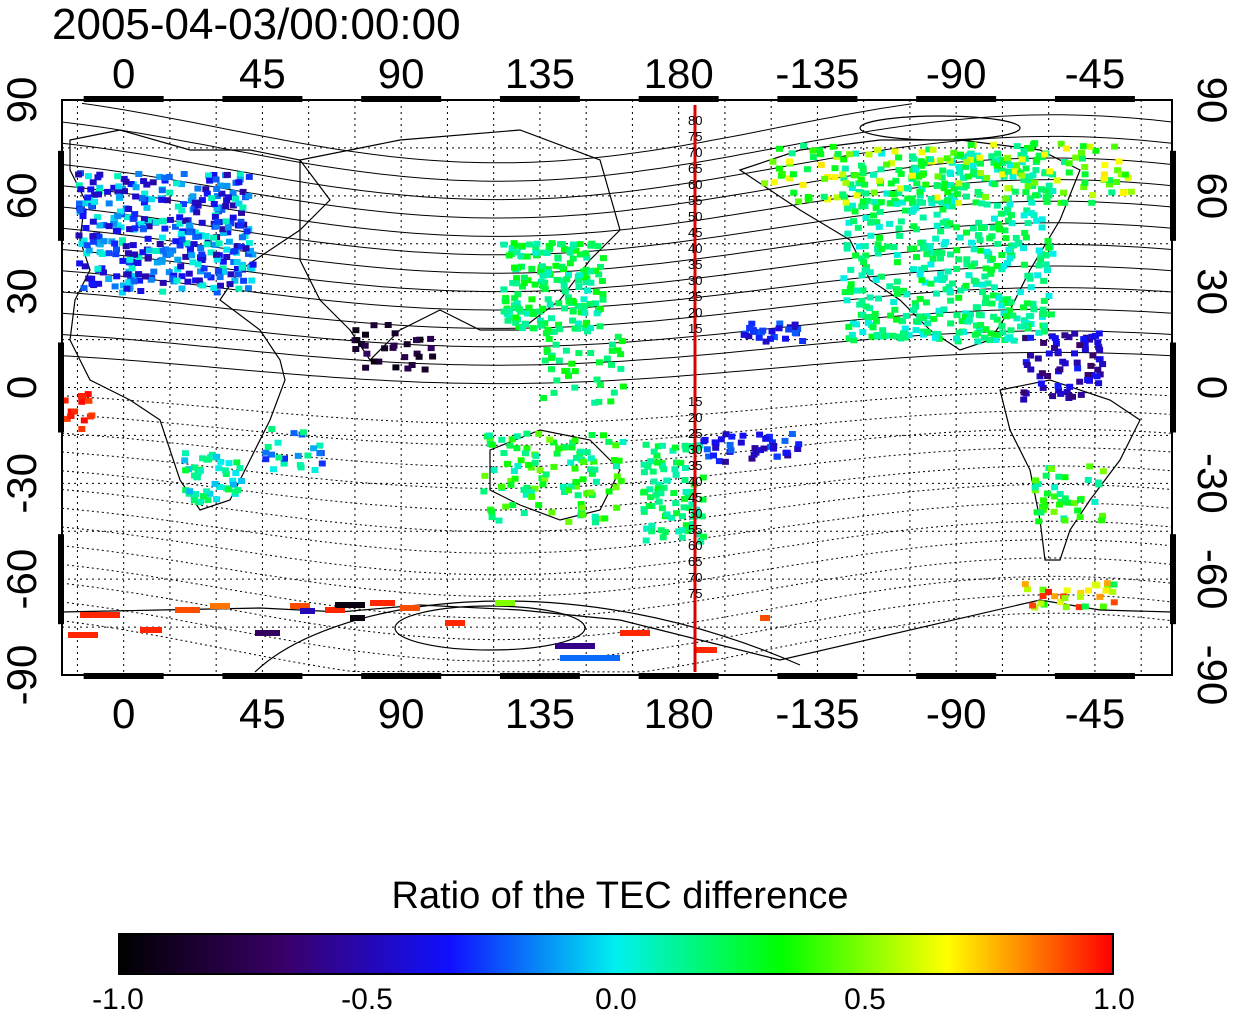 This screenshot has width=1240, height=1024. Describe the element at coordinates (695, 328) in the screenshot. I see `meridian-label: 15` at that location.